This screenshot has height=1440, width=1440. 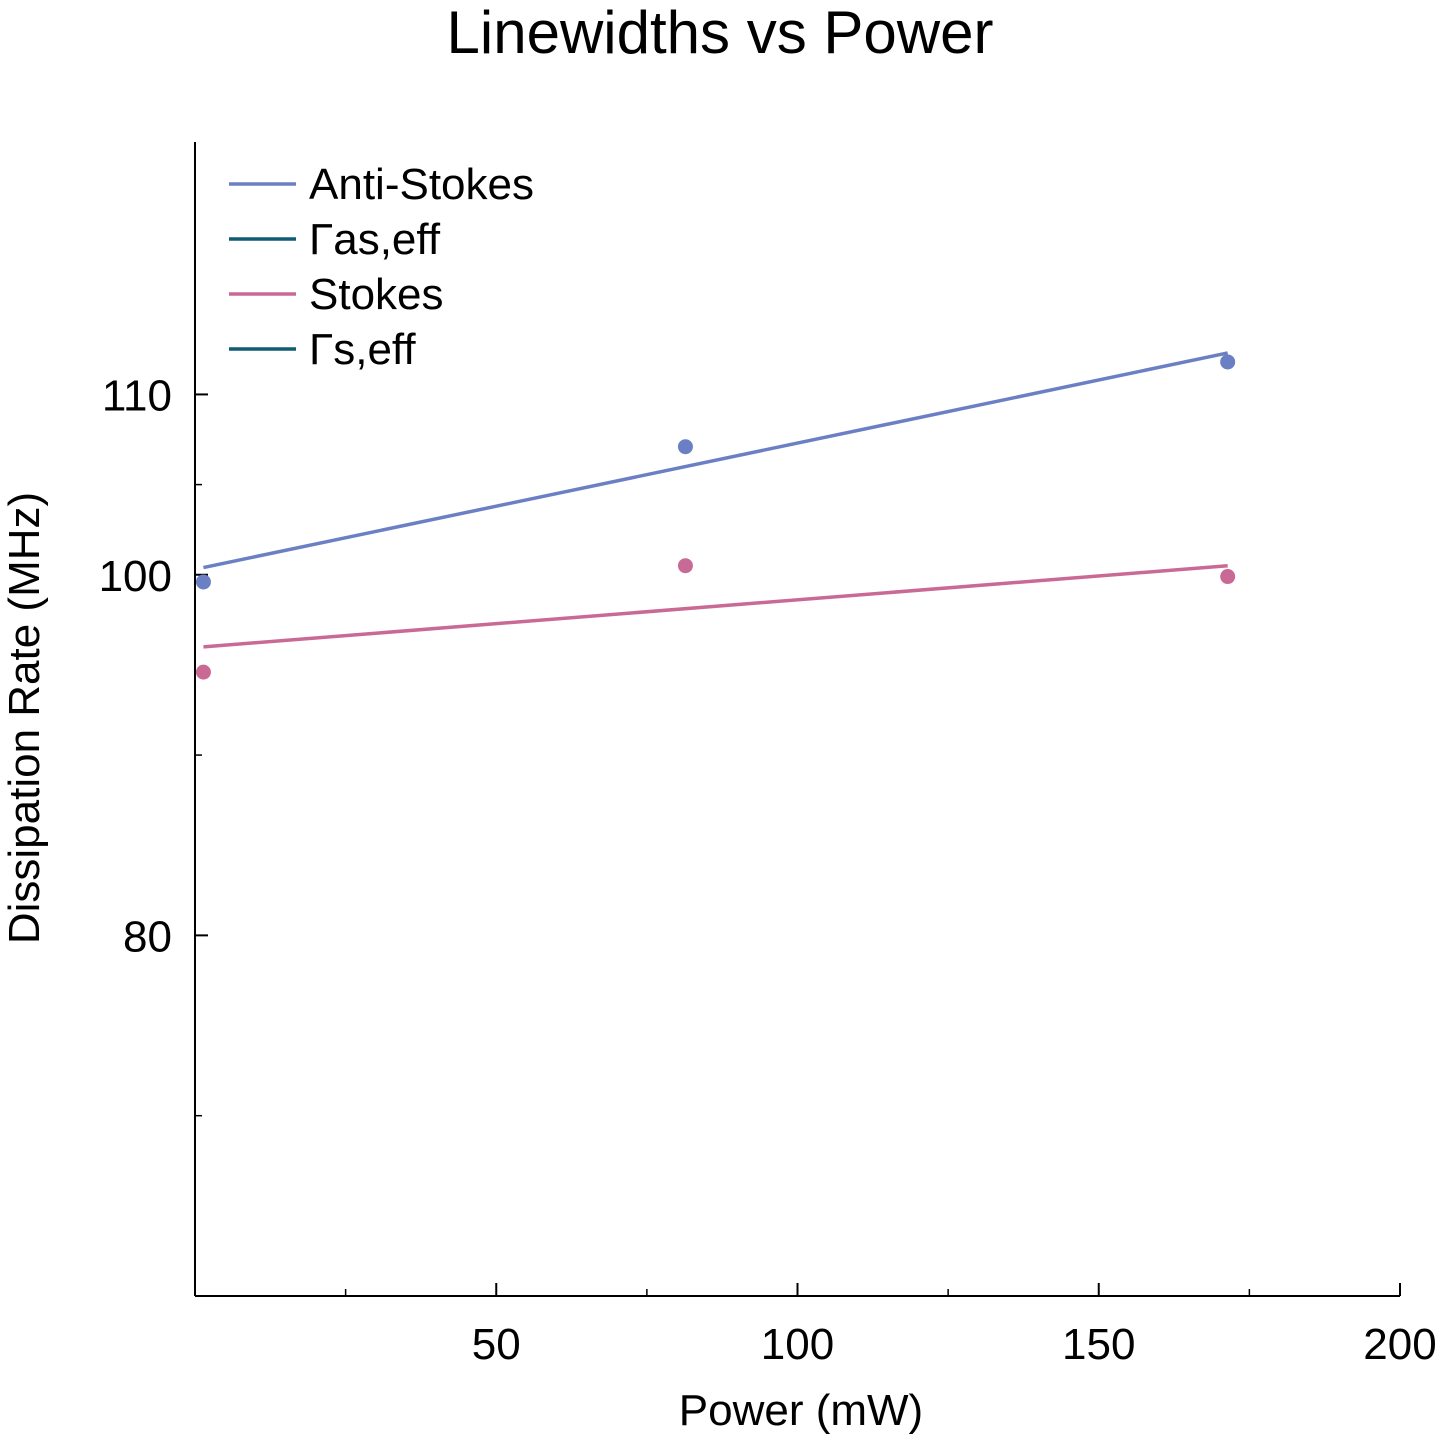 I want to click on x-axis-label: Power (mW), so click(x=801, y=1410).